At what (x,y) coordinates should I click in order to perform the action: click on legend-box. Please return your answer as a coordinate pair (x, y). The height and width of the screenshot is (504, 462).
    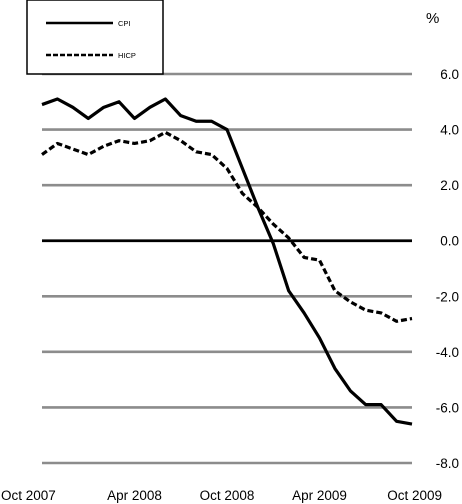
    Looking at the image, I should click on (95, 37).